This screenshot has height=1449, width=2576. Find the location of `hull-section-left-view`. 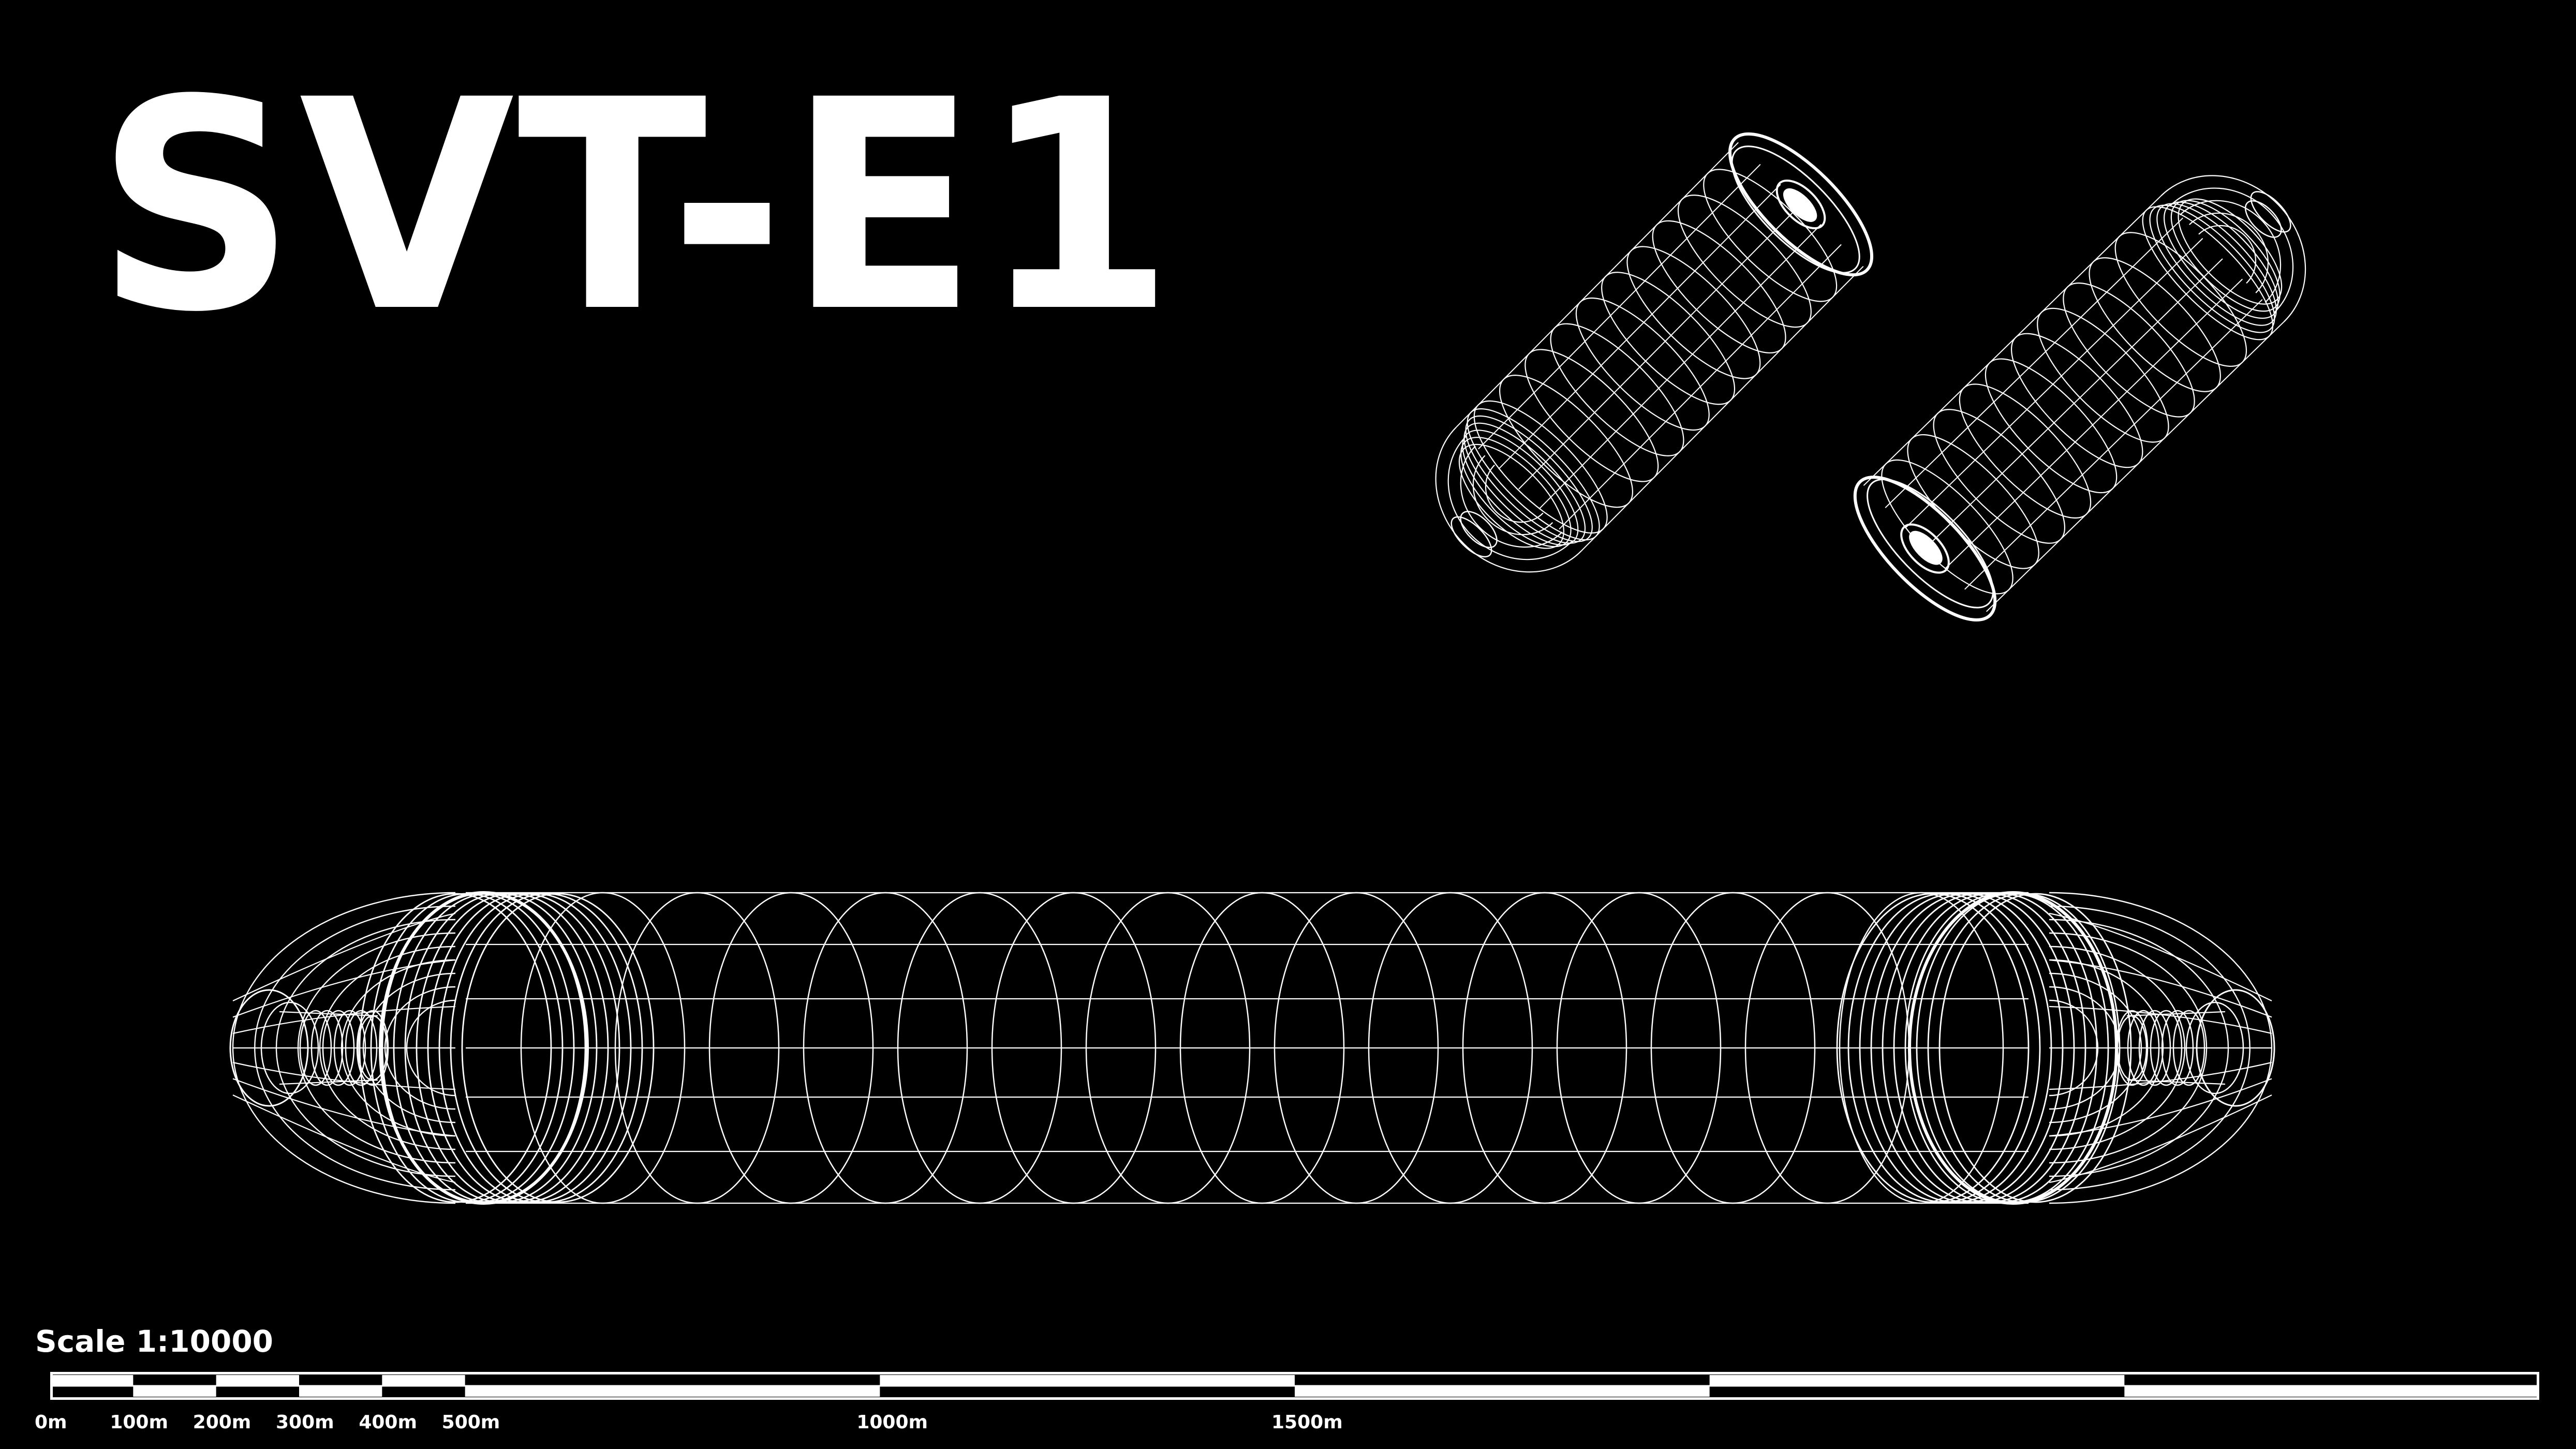

hull-section-left-view is located at coordinates (1654, 352).